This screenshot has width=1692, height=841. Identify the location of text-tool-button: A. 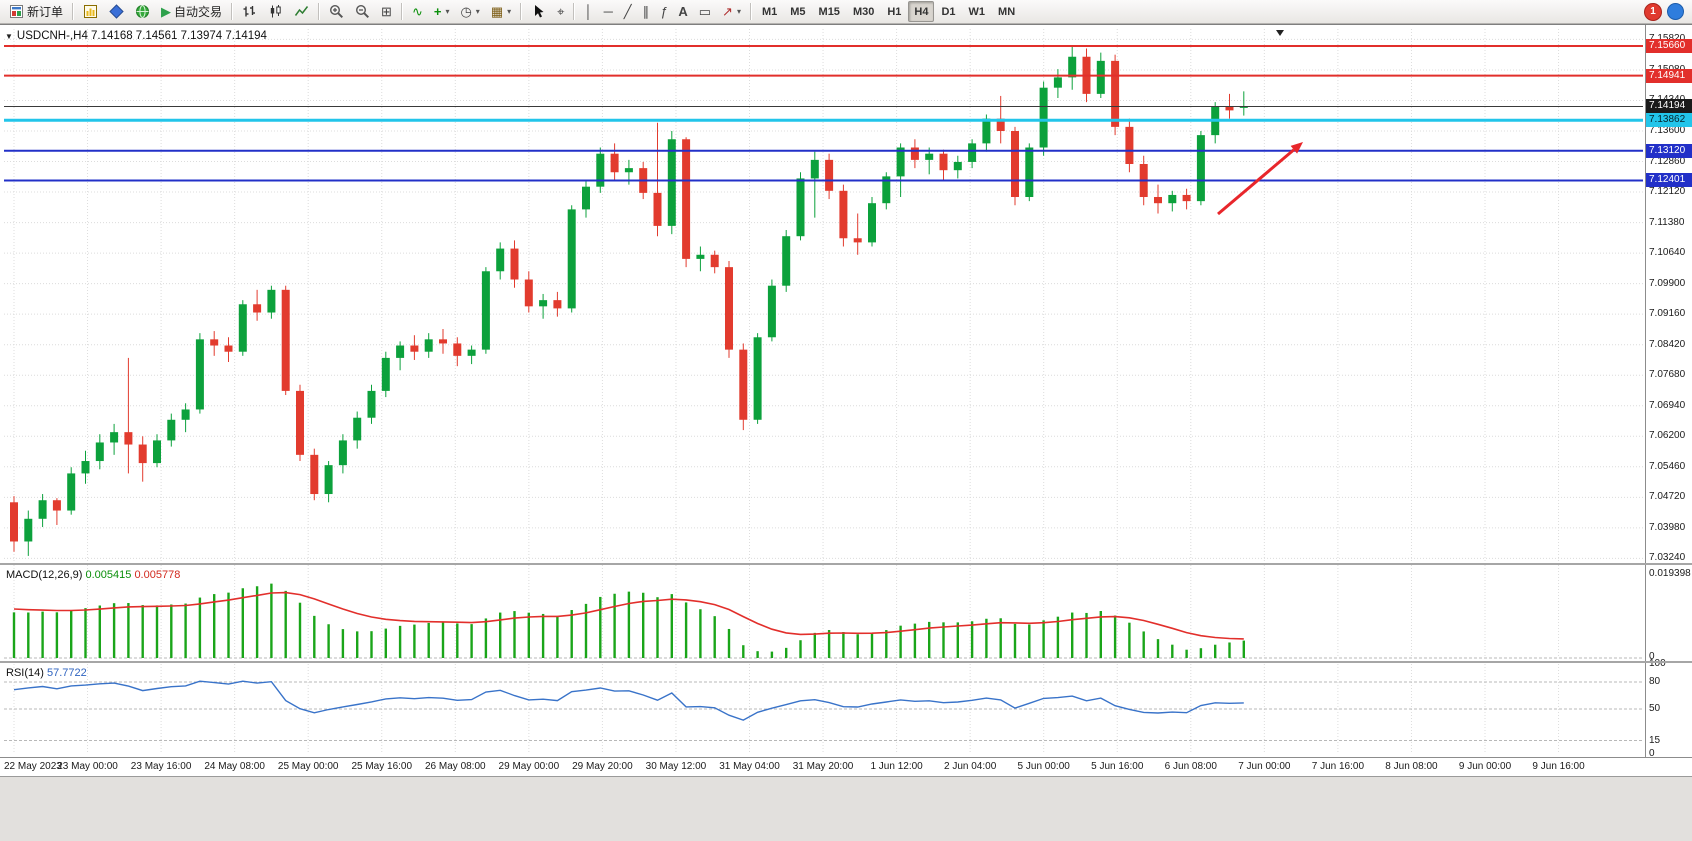
(682, 12).